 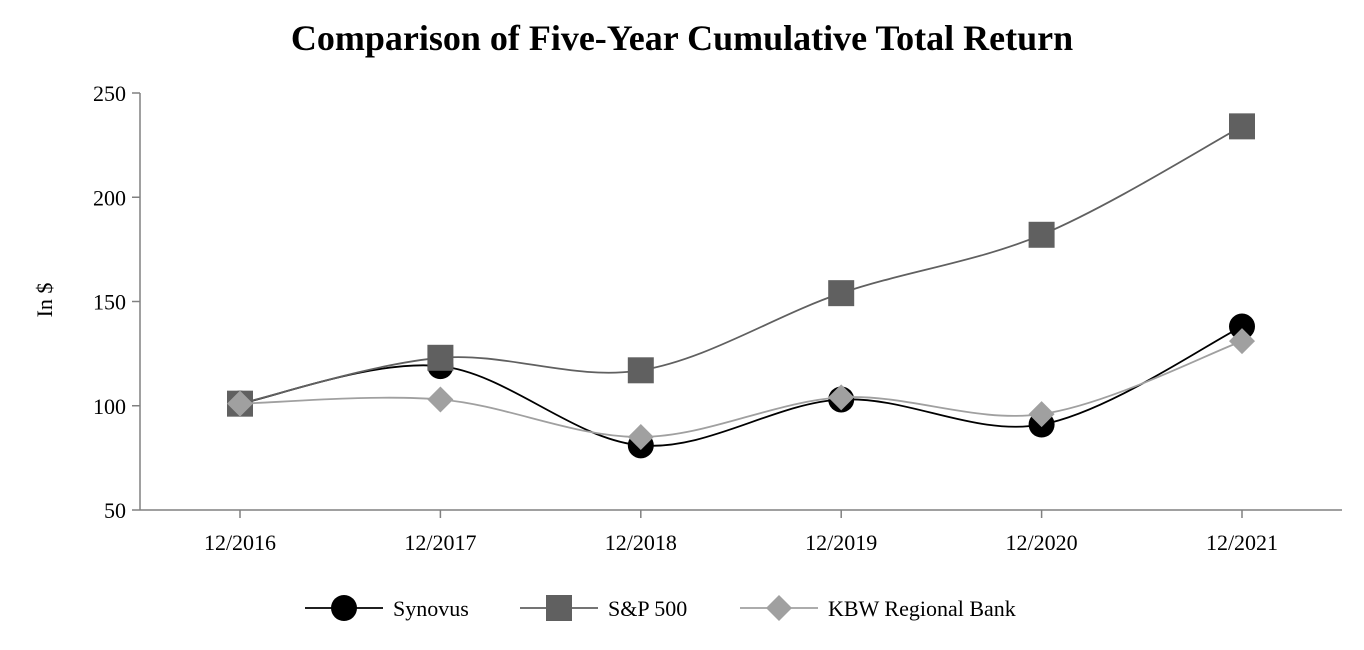 What do you see at coordinates (641, 542) in the screenshot?
I see `x-tick-label: 12/2018` at bounding box center [641, 542].